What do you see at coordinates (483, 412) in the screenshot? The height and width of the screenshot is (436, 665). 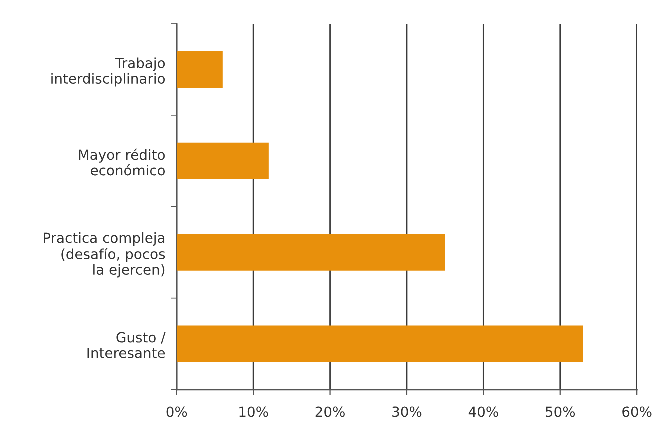 I see `x-tick-label: 40%` at bounding box center [483, 412].